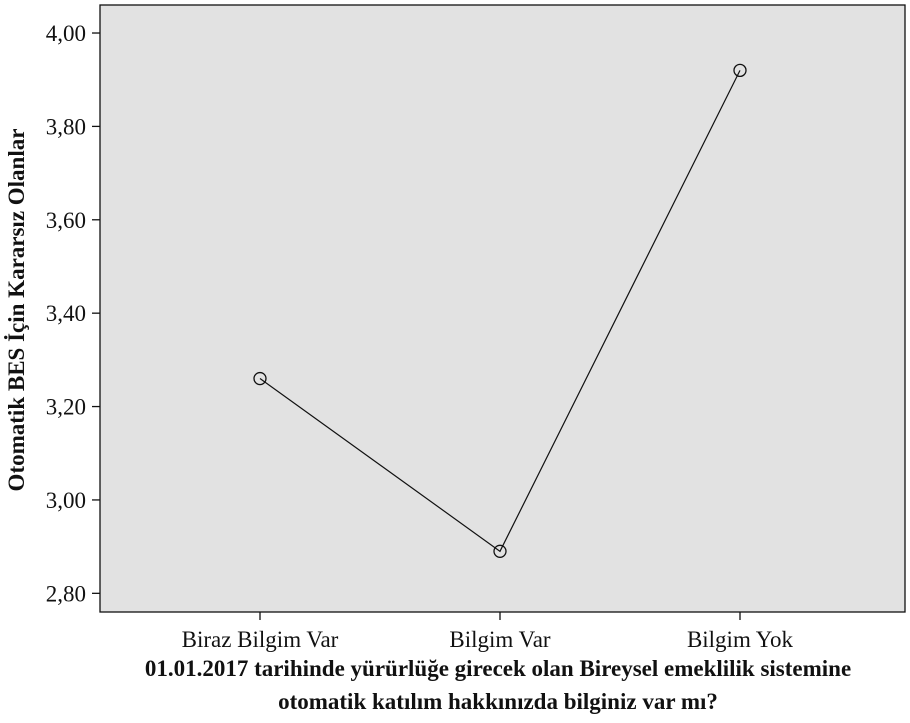 The image size is (910, 723). I want to click on x-axis: Biraz Bilgim Var Bilgim Var Bilgim Yok, so click(488, 632).